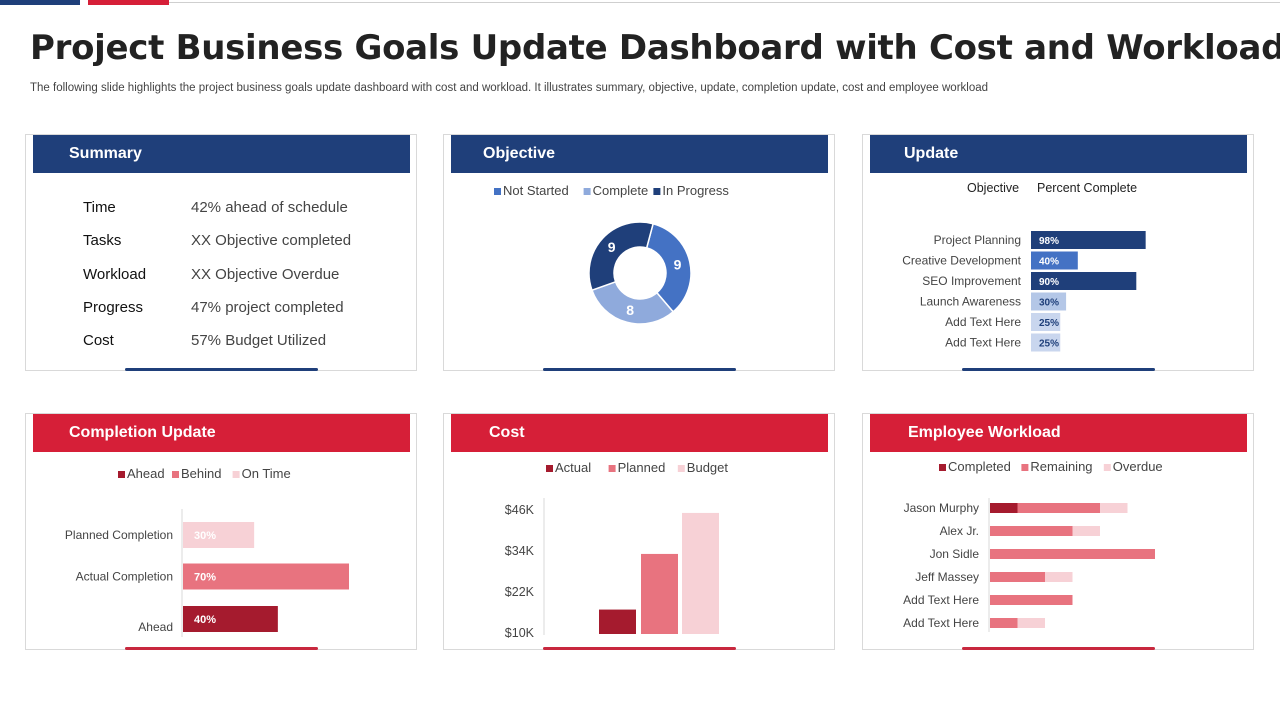  I want to click on objective-legend-label: Not Started, so click(536, 190).